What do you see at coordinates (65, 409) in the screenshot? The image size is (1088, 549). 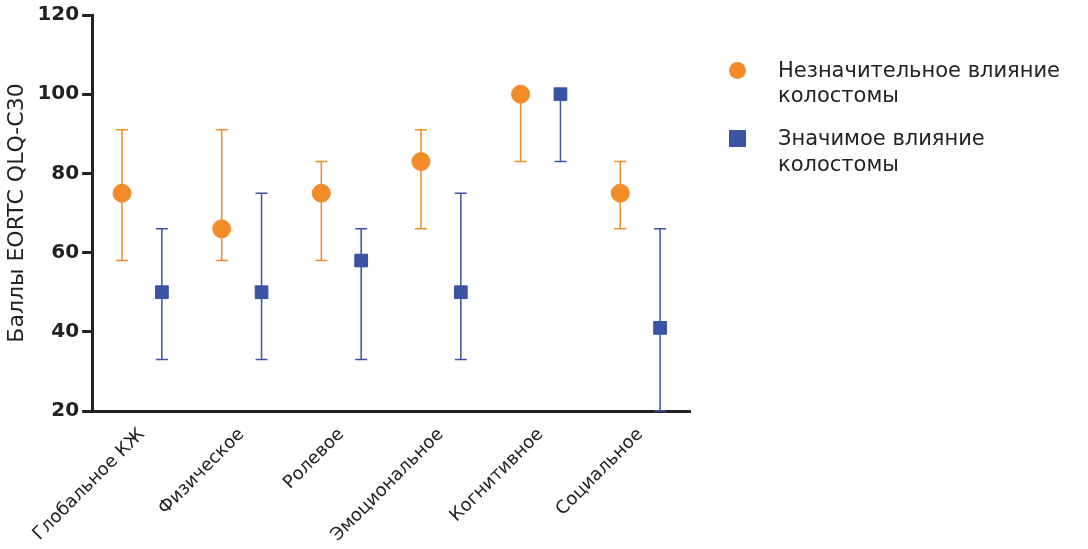 I see `y-tick-label: 20` at bounding box center [65, 409].